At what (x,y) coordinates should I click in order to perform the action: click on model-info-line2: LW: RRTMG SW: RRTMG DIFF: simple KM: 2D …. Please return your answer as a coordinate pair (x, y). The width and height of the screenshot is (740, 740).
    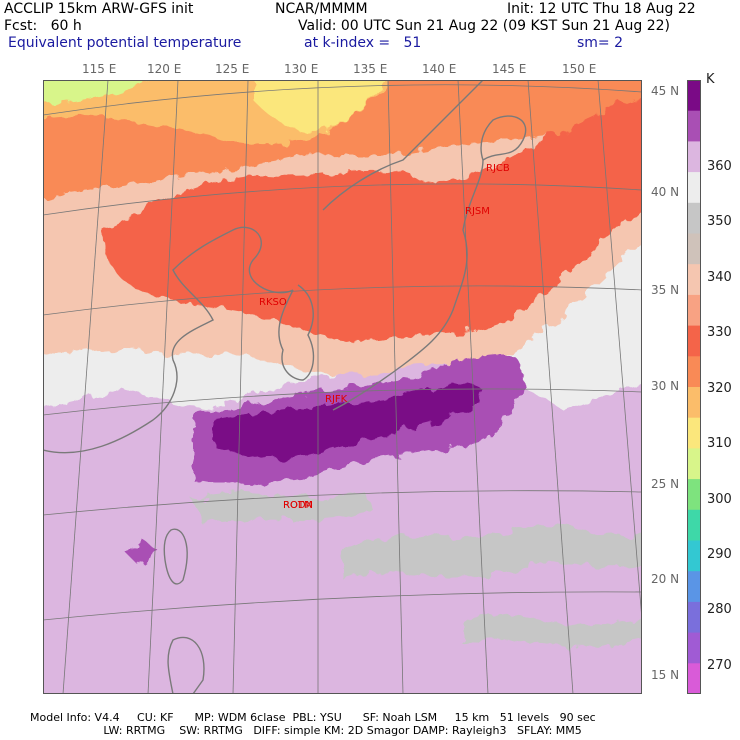
    Looking at the image, I should click on (306, 730).